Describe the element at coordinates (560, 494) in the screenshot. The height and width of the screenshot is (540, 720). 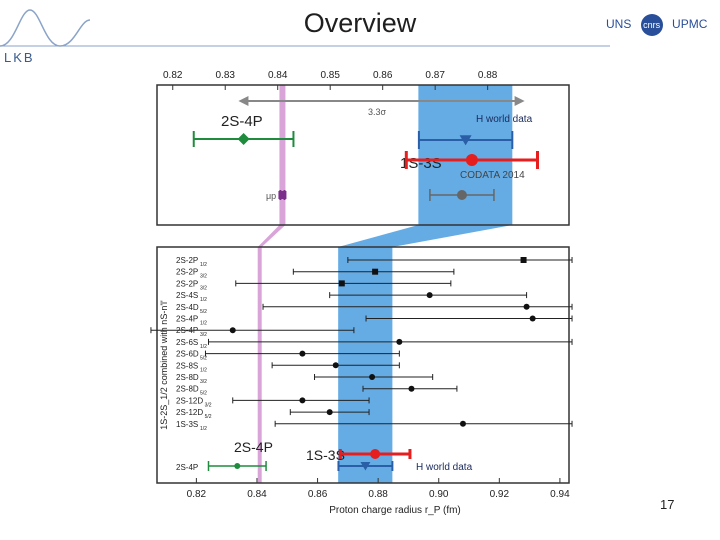
I see `bottom-x-tick-label: 0.94` at that location.